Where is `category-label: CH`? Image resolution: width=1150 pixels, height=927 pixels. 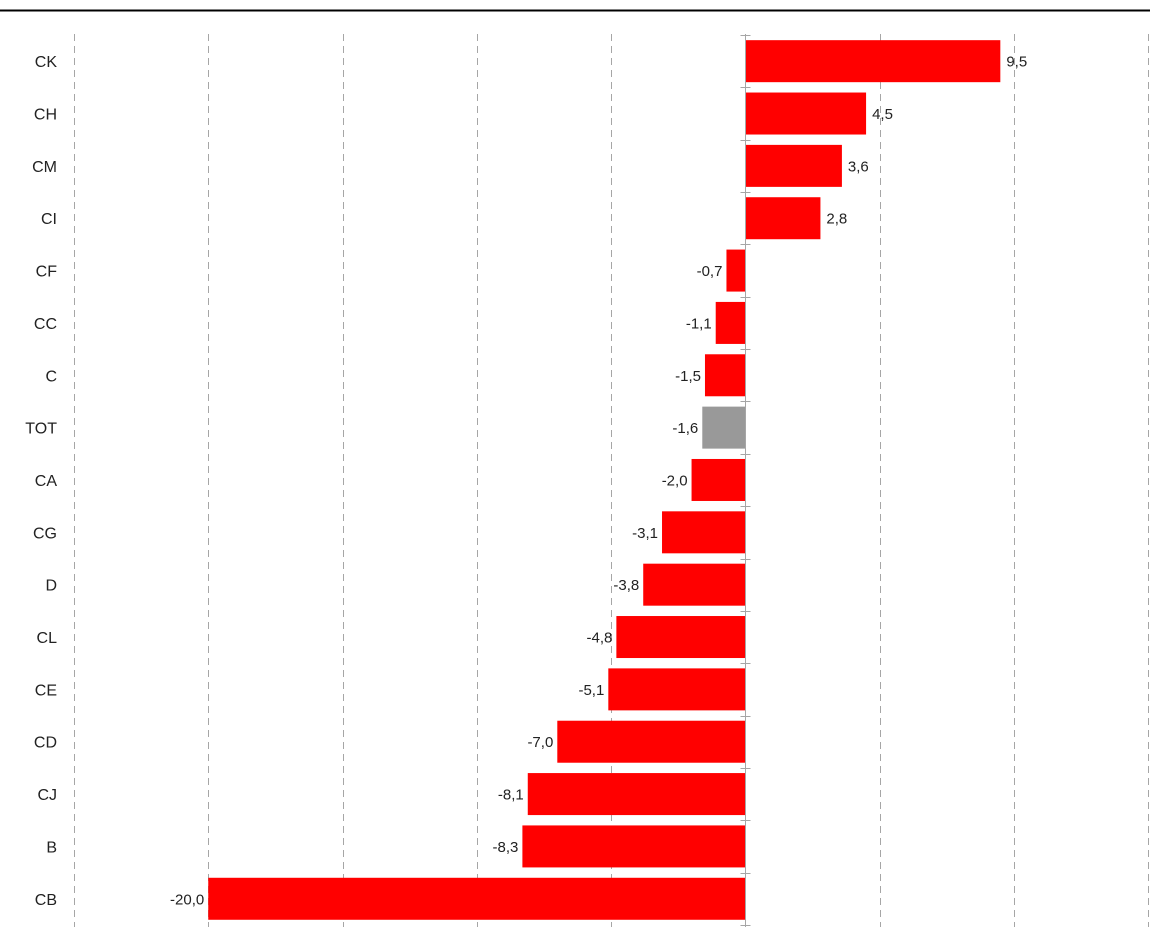
category-label: CH is located at coordinates (45, 115).